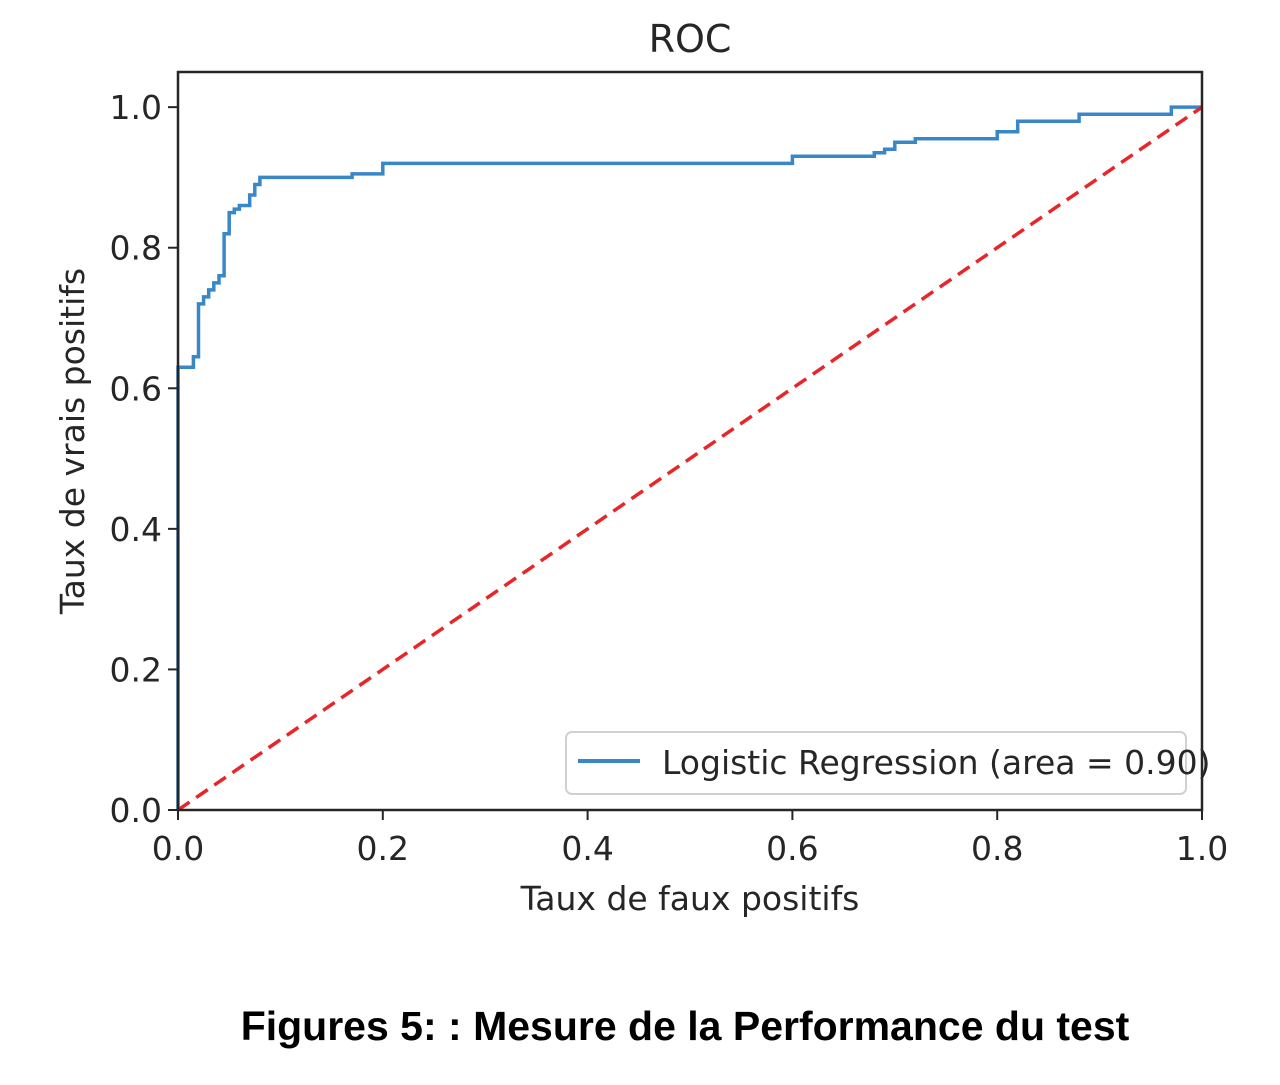 The image size is (1280, 1085). I want to click on legend: Logistic Regression (area = 0.90), so click(887, 763).